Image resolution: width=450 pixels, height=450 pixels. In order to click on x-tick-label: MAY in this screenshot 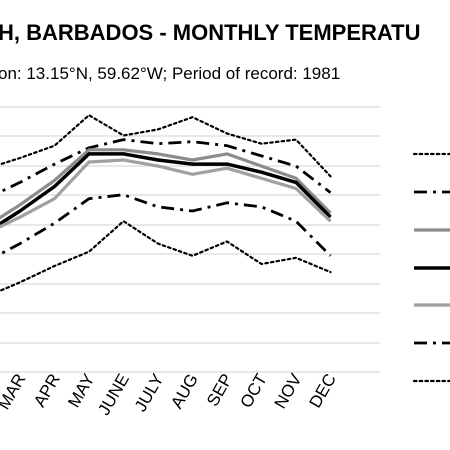, I will do `click(81, 391)`.